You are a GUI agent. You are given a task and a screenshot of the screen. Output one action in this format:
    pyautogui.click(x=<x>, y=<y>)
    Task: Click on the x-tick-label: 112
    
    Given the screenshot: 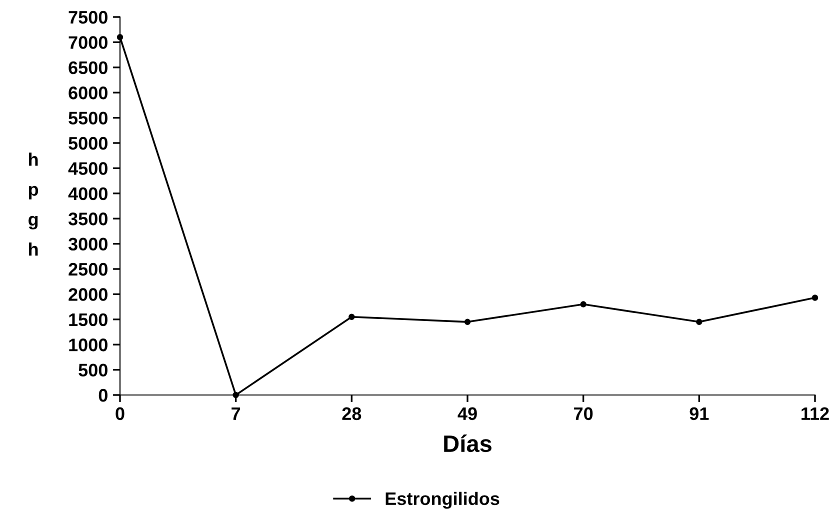 What is the action you would take?
    pyautogui.click(x=815, y=413)
    